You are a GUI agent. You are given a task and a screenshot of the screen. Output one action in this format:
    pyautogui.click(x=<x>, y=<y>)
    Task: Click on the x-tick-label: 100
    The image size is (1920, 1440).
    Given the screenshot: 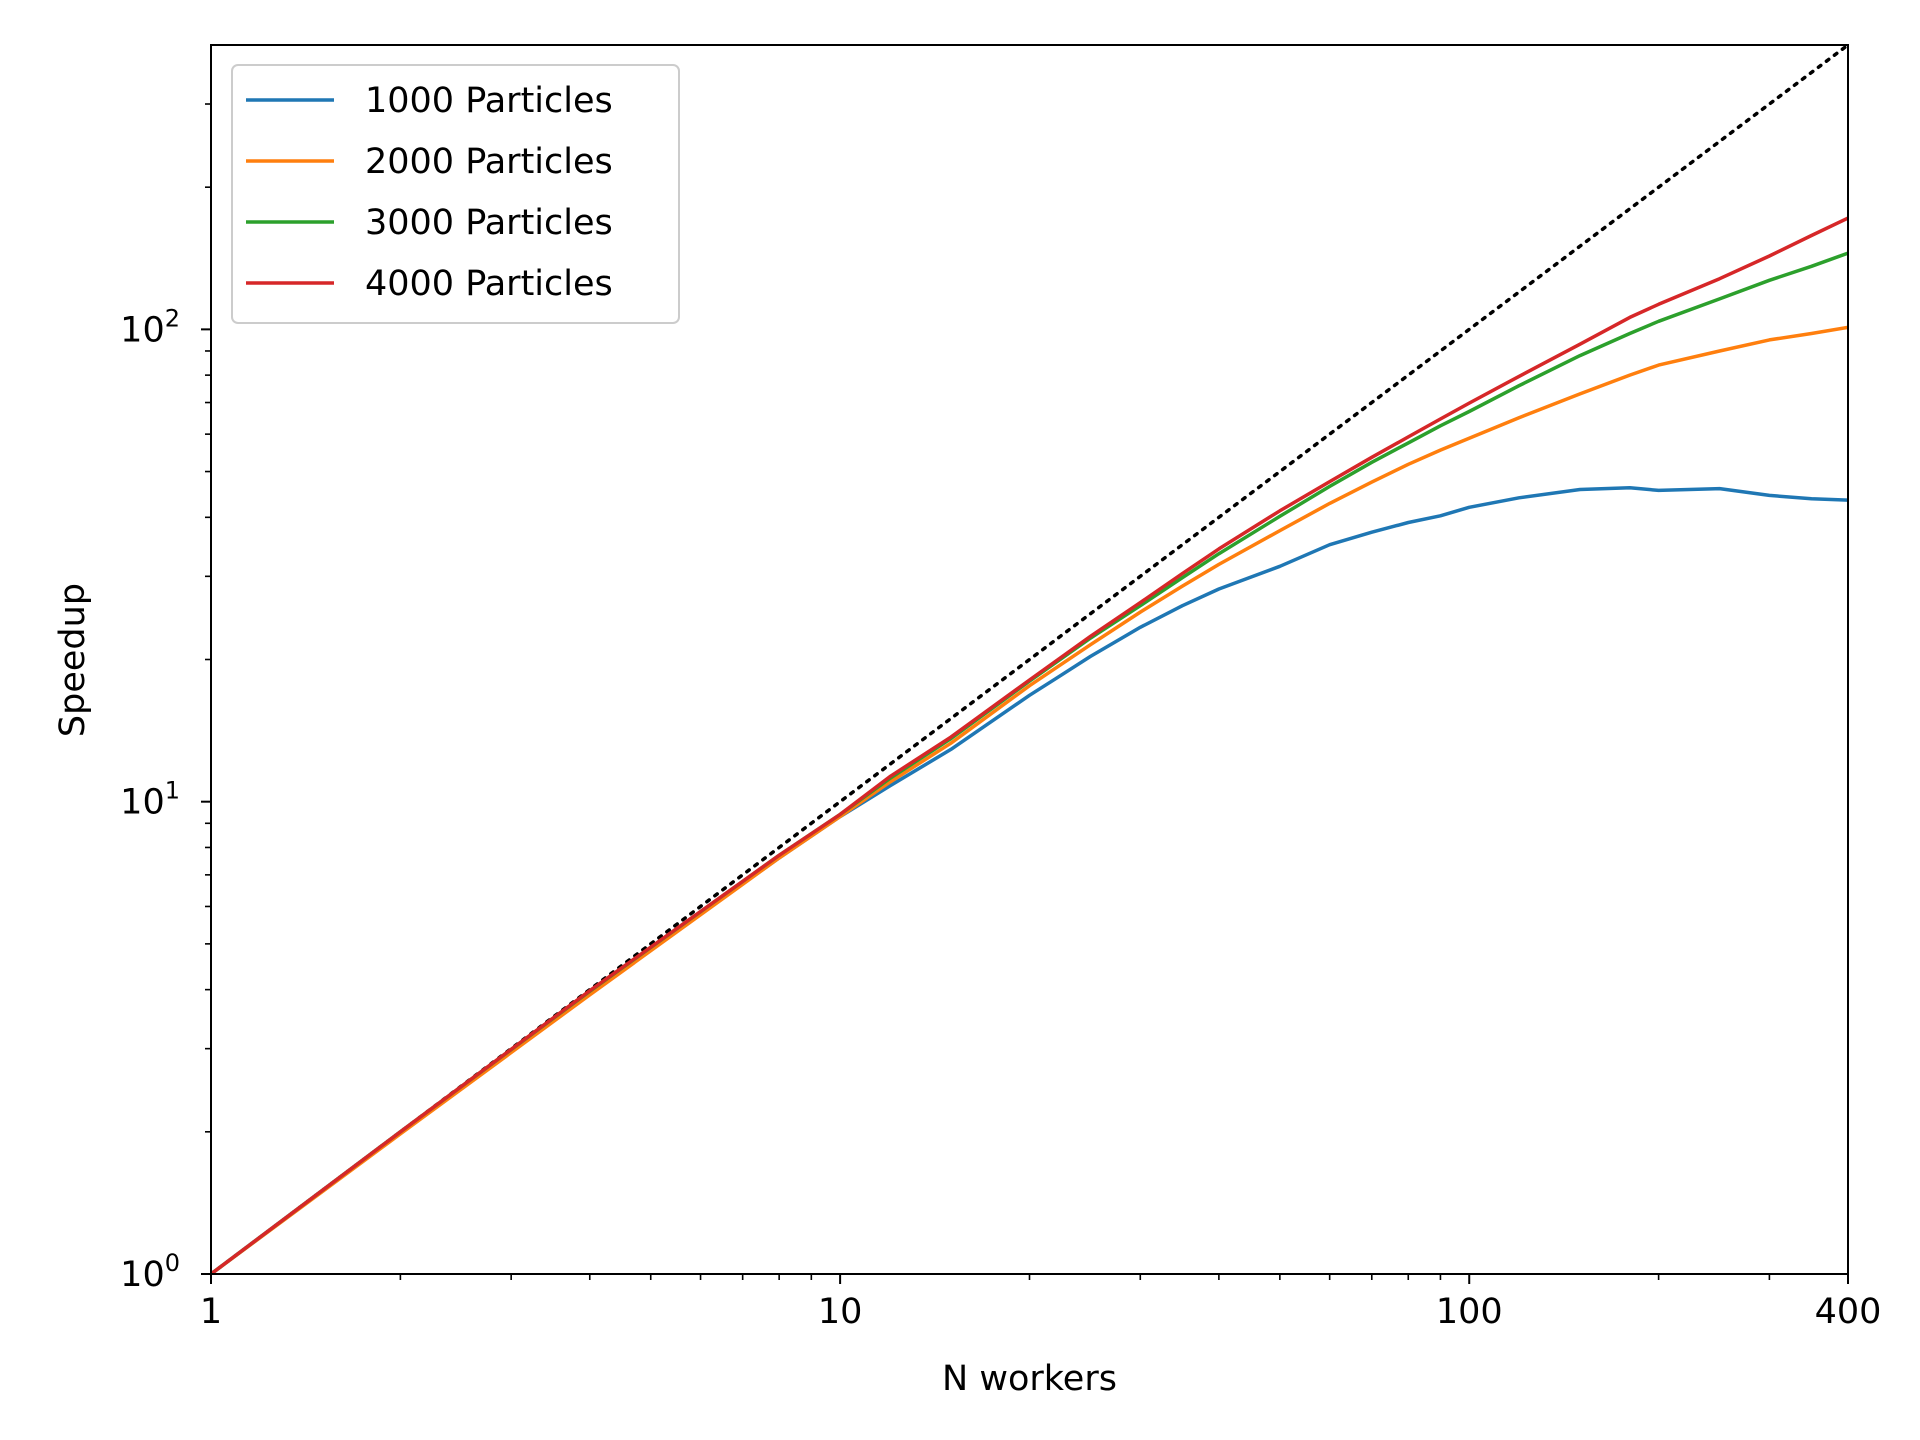 What is the action you would take?
    pyautogui.click(x=1469, y=1312)
    